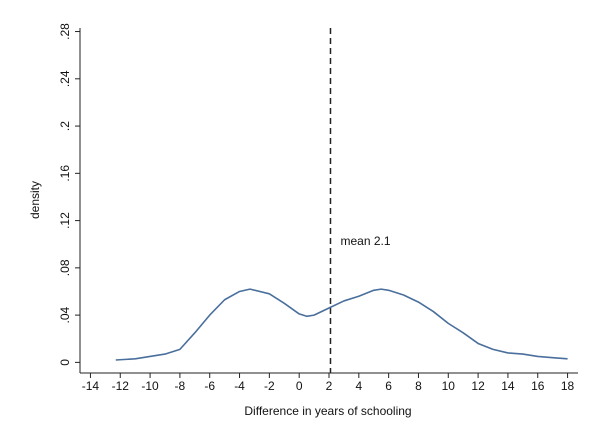  Describe the element at coordinates (358, 386) in the screenshot. I see `x-tick-label: 4` at that location.